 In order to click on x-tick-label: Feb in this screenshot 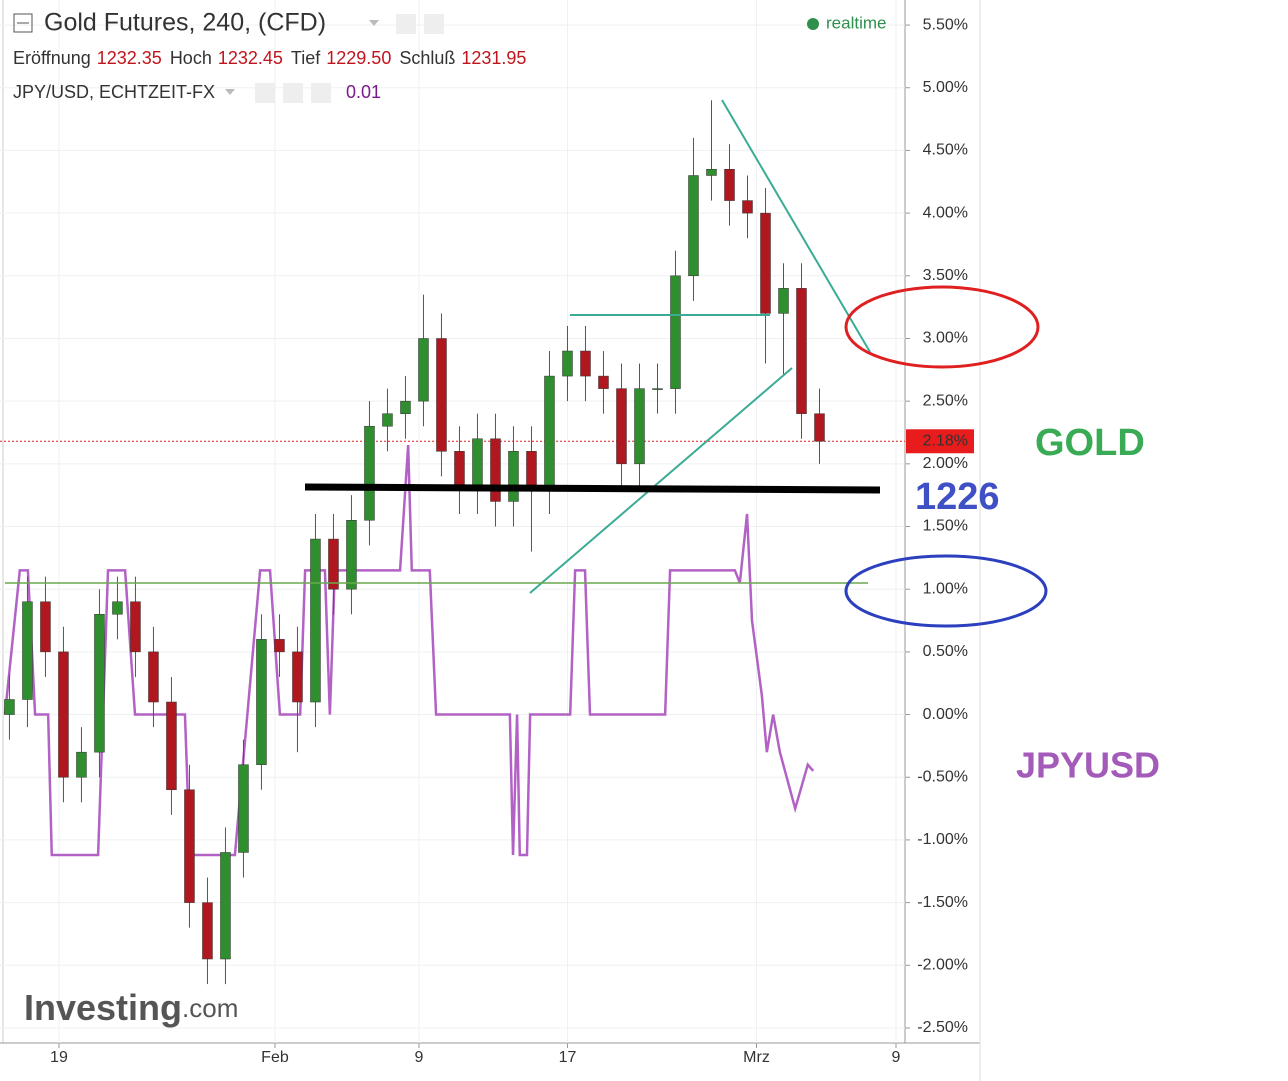, I will do `click(275, 1057)`.